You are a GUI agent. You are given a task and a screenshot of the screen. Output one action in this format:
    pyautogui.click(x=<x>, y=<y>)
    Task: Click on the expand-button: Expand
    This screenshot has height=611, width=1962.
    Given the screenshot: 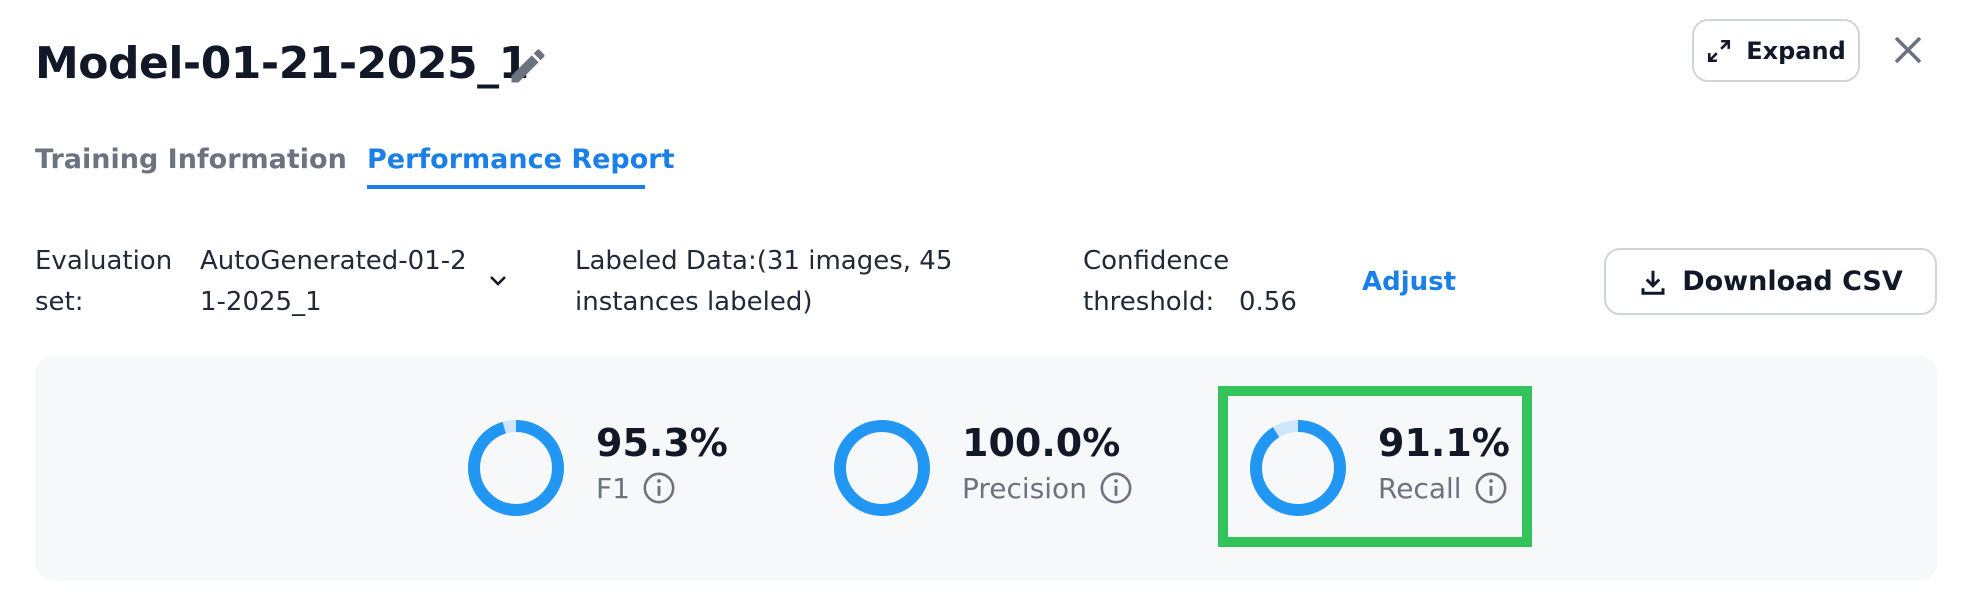 What is the action you would take?
    pyautogui.click(x=1776, y=50)
    